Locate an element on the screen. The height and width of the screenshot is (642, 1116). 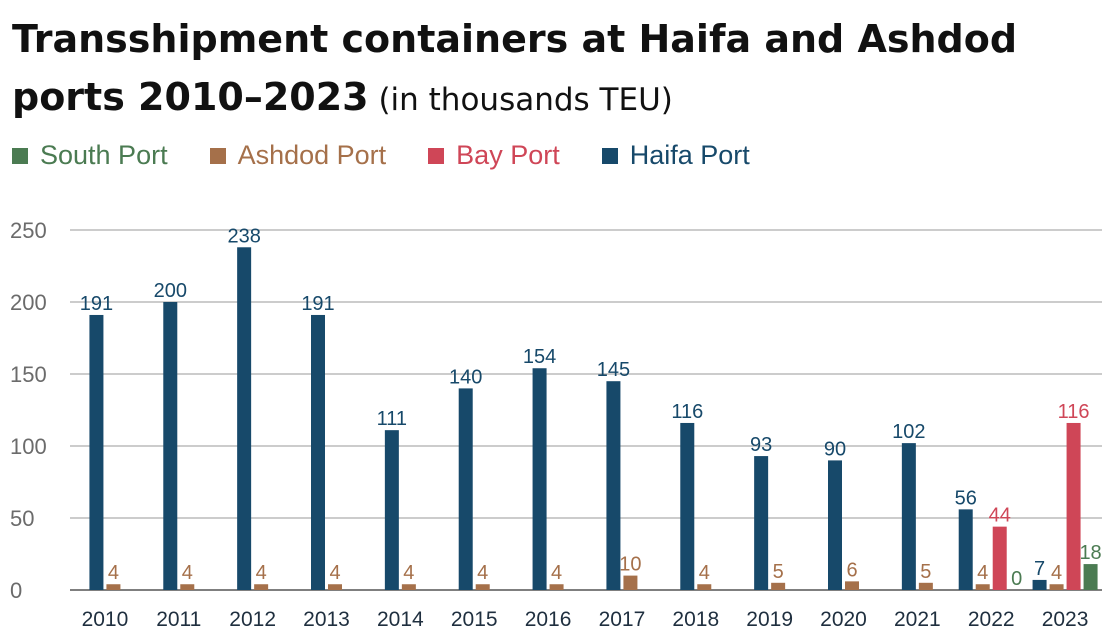
legend-item-haifa-port: Haifa Port is located at coordinates (675, 155).